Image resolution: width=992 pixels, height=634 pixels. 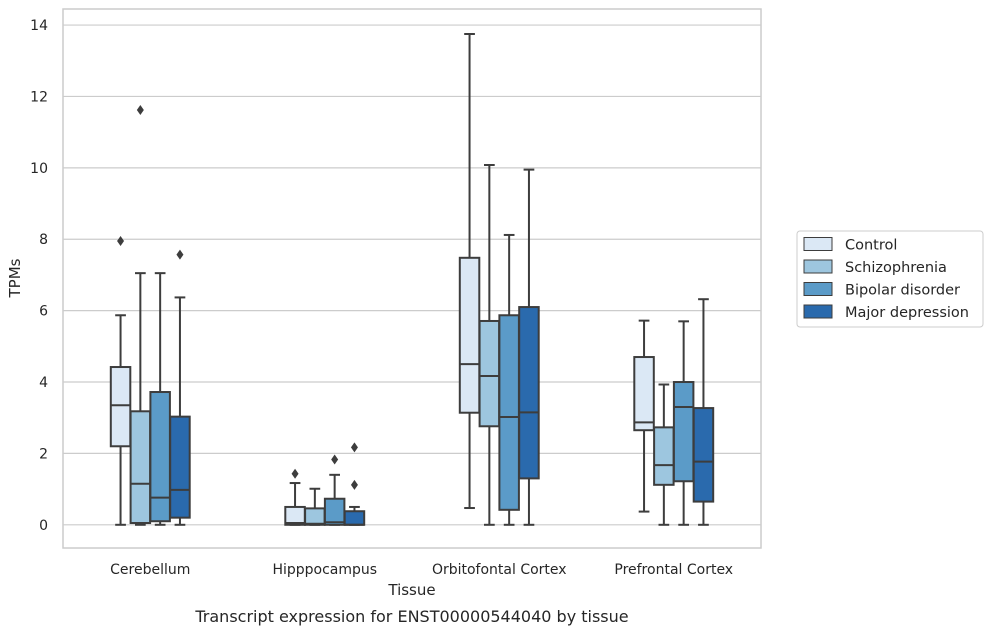 I want to click on legend-frame, so click(x=890, y=279).